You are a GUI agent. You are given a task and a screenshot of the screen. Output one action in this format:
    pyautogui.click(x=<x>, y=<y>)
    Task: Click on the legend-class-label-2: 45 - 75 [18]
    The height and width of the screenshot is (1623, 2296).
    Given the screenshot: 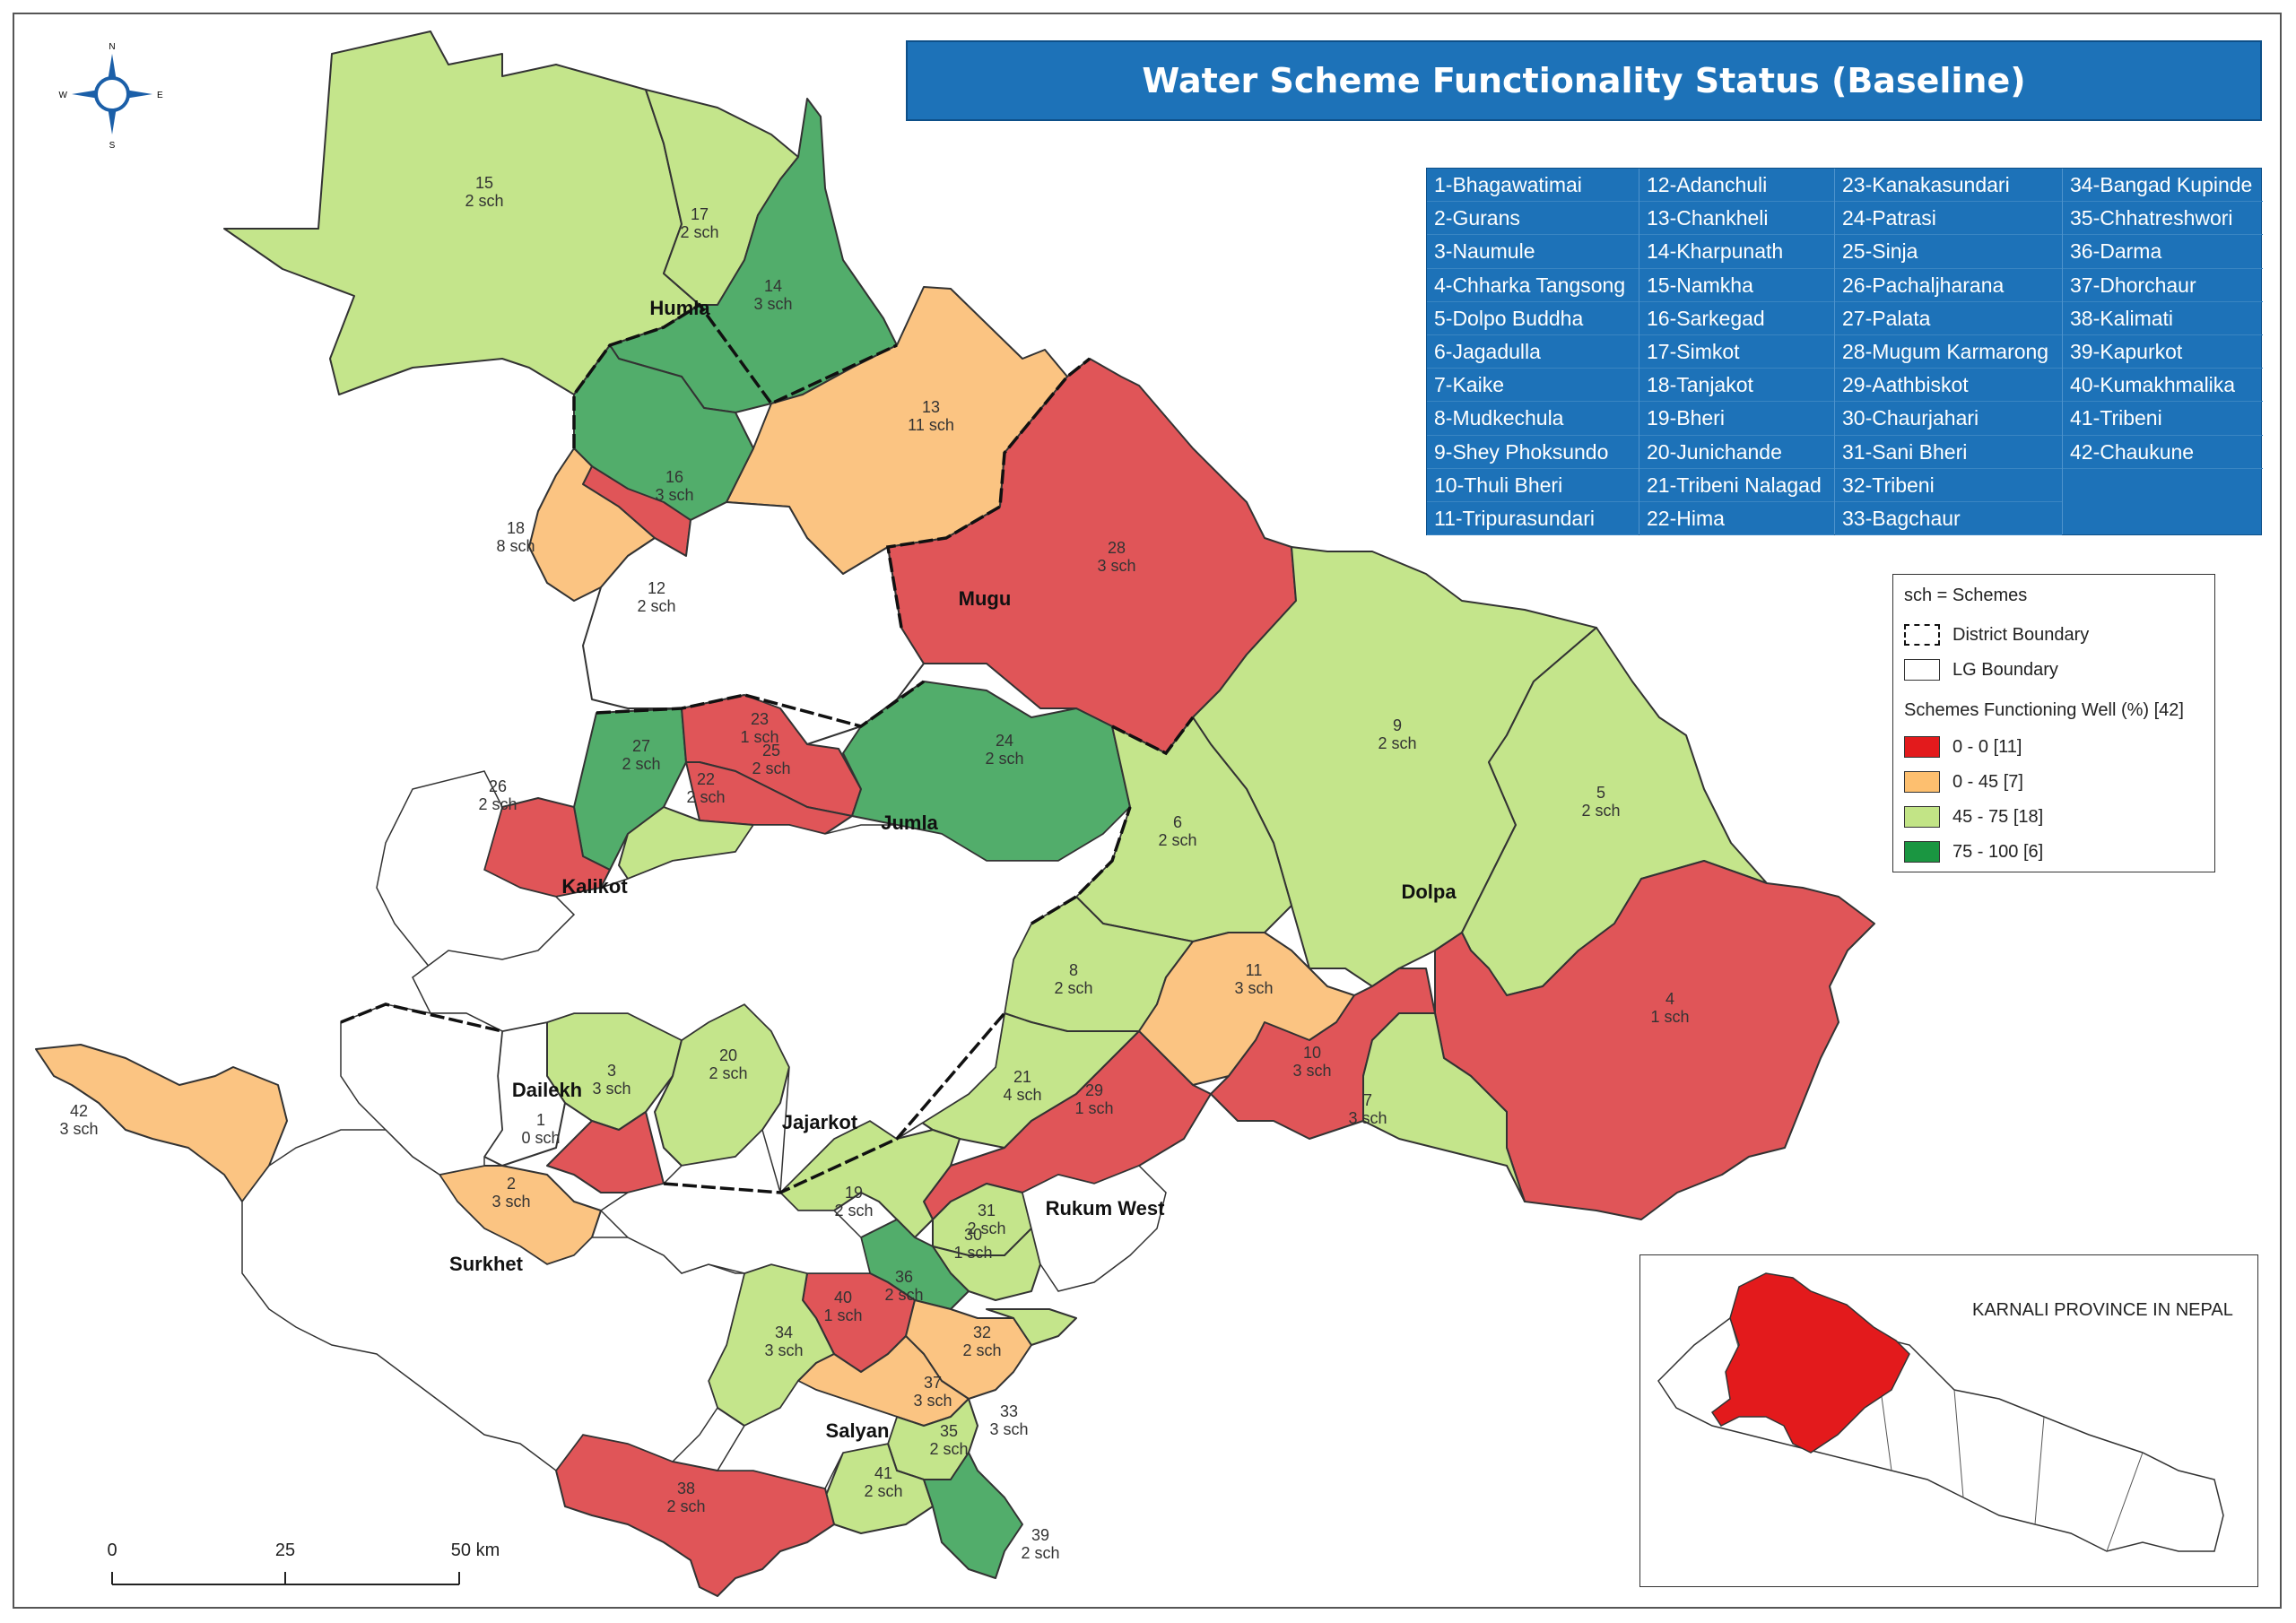 What is the action you would take?
    pyautogui.click(x=1998, y=816)
    